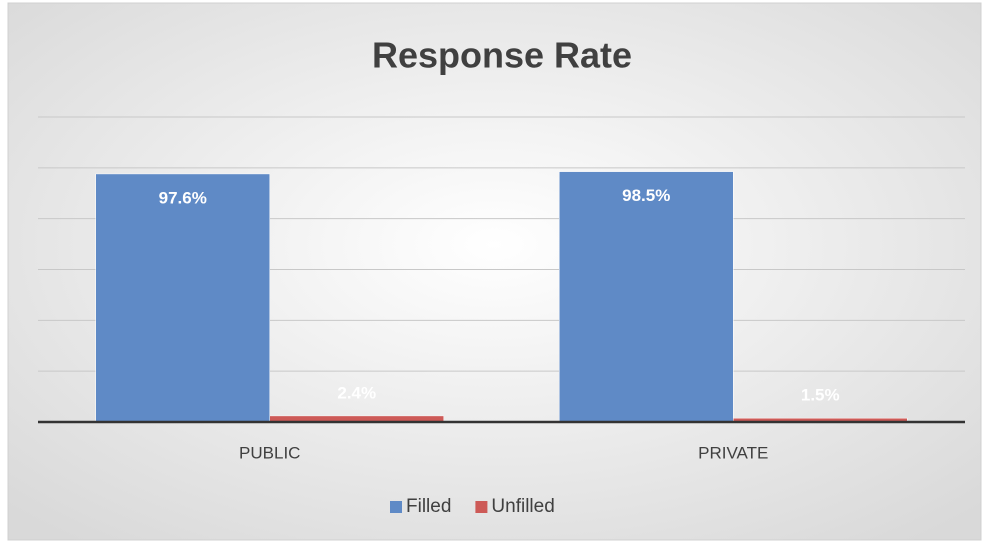 The height and width of the screenshot is (550, 984). Describe the element at coordinates (356, 392) in the screenshot. I see `data-label: 2.4%` at that location.